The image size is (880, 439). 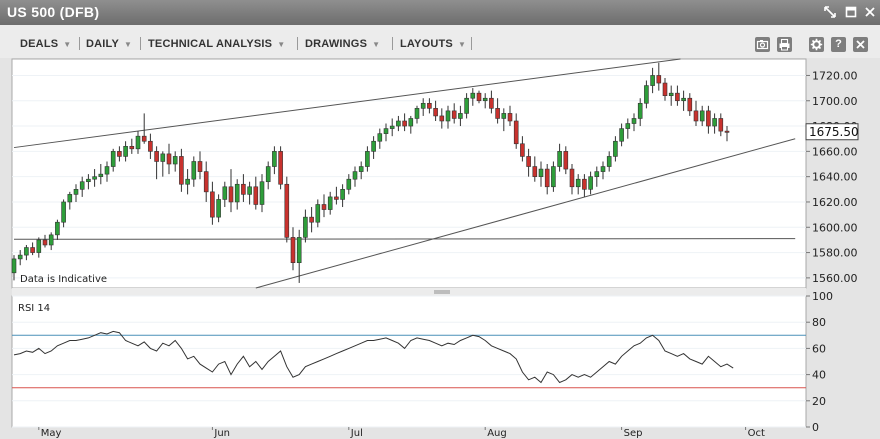 I want to click on print-button, so click(x=784, y=44).